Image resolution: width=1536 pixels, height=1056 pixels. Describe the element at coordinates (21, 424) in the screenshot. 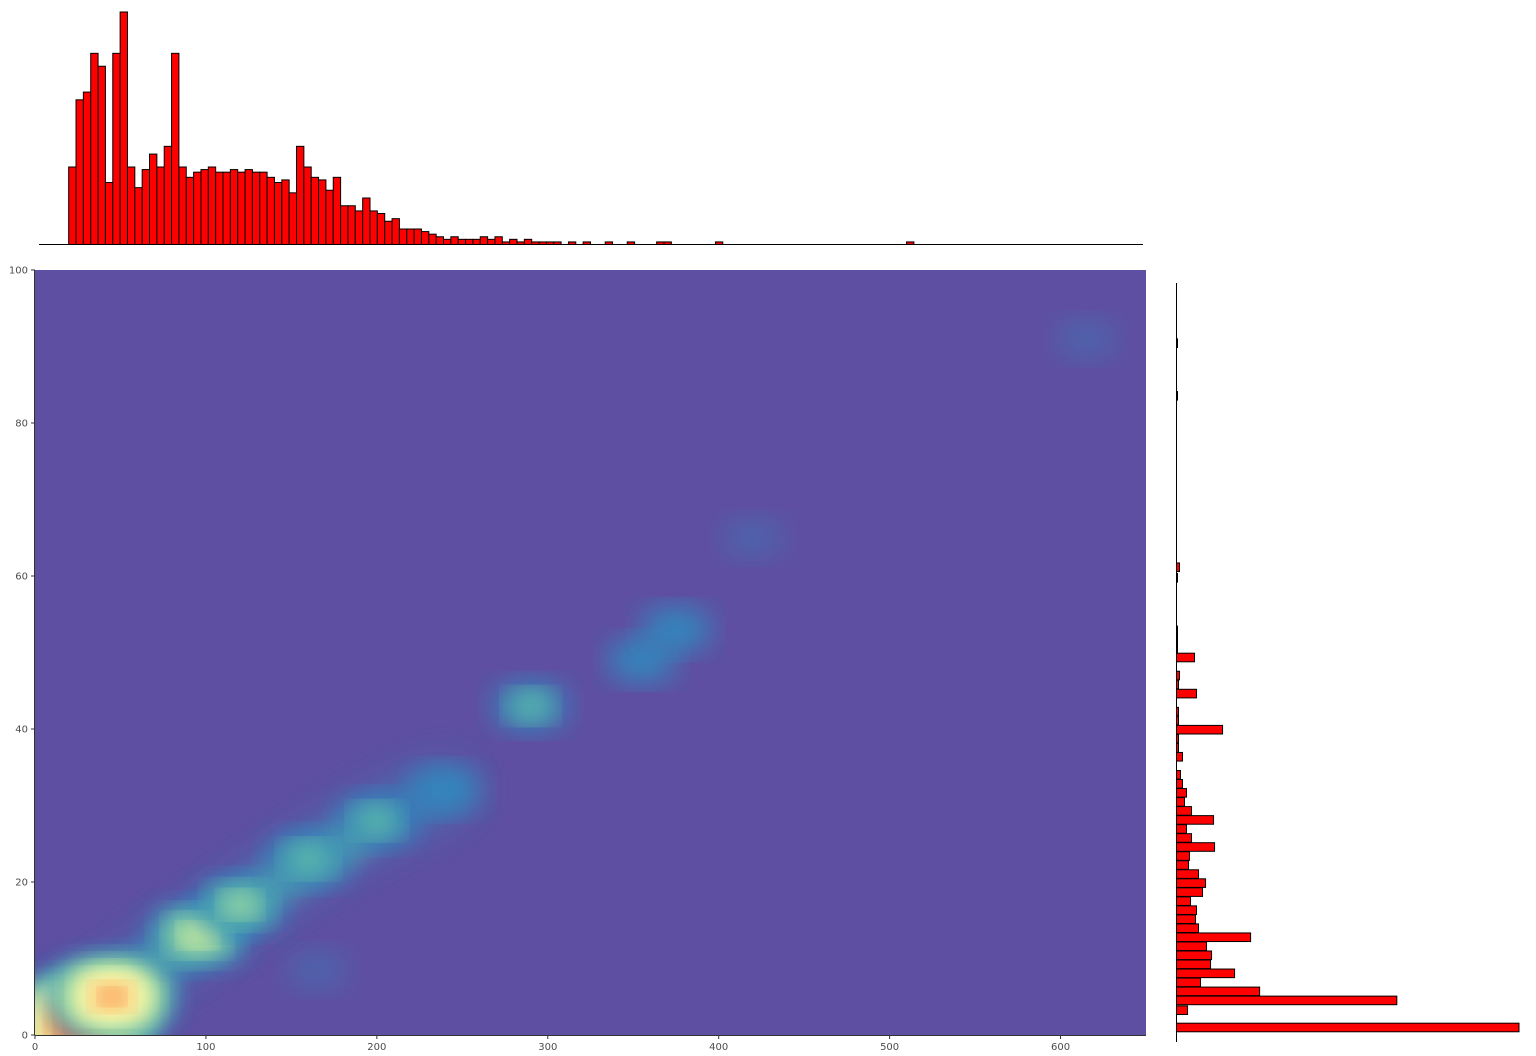

I see `y-tick-label: 80` at that location.